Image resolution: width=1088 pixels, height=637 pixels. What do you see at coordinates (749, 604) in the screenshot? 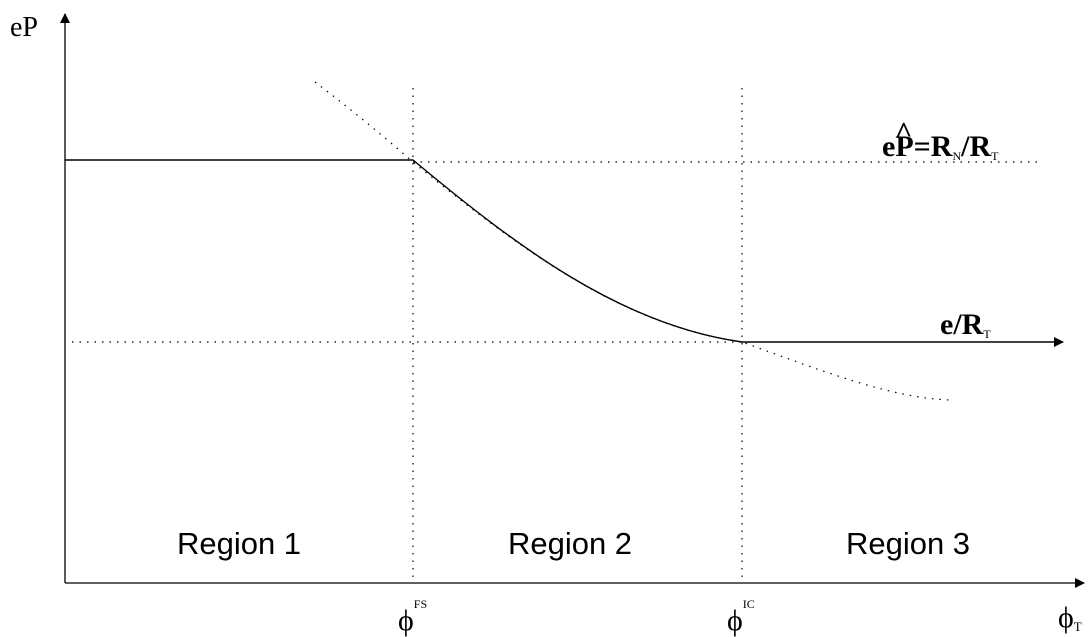
I see `tick-phi-ic-sup: IC` at bounding box center [749, 604].